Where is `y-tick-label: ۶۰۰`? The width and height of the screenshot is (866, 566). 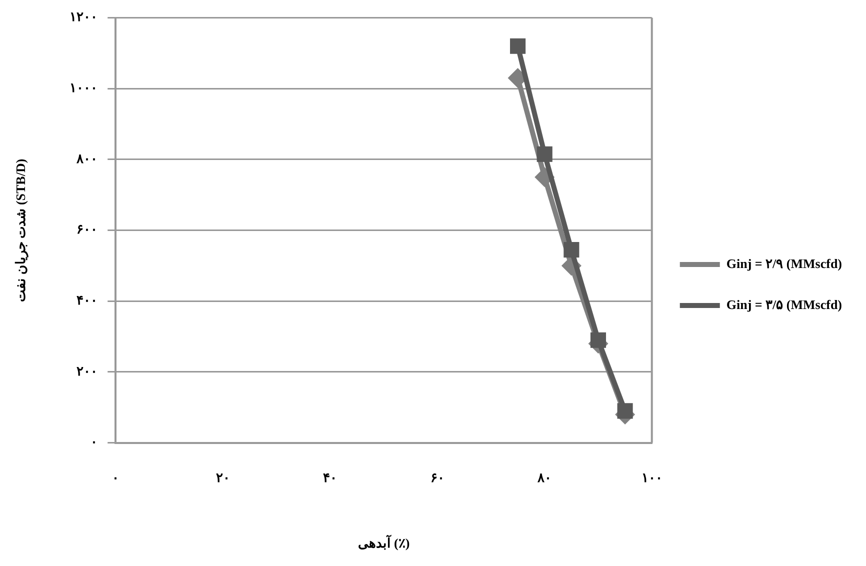 y-tick-label: ۶۰۰ is located at coordinates (87, 229).